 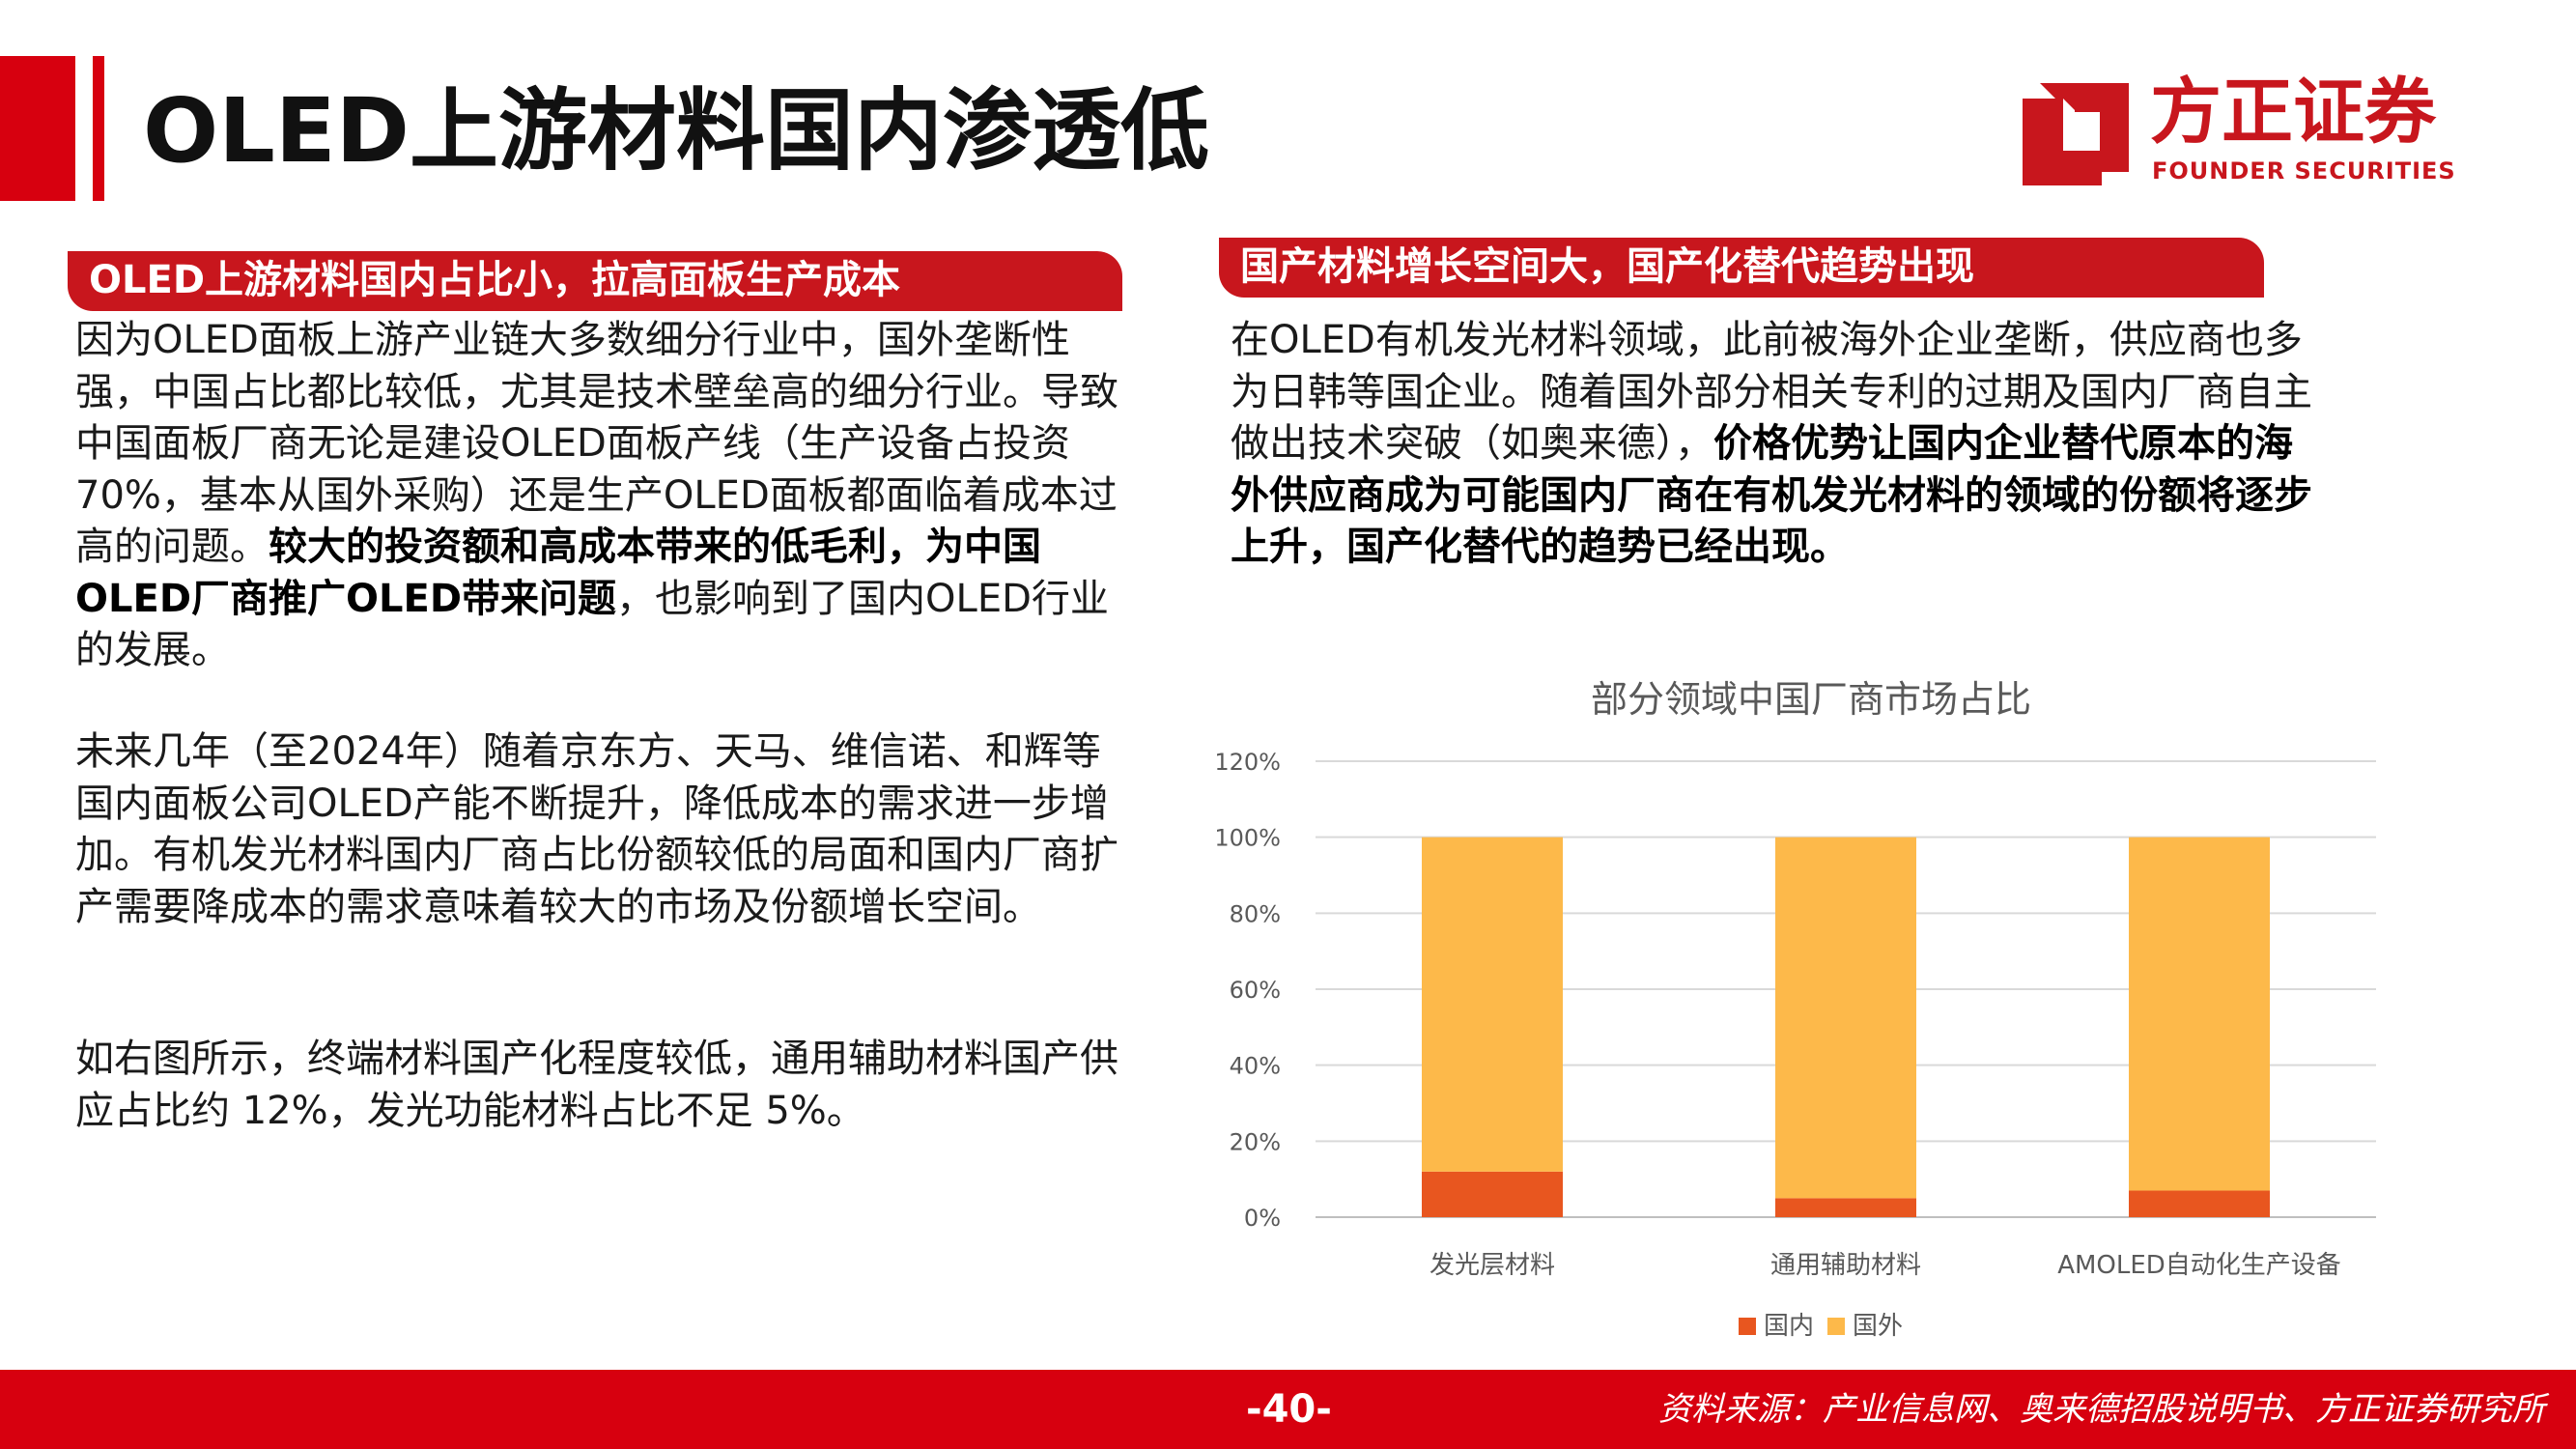 I want to click on title-accent-line, so click(x=98, y=128).